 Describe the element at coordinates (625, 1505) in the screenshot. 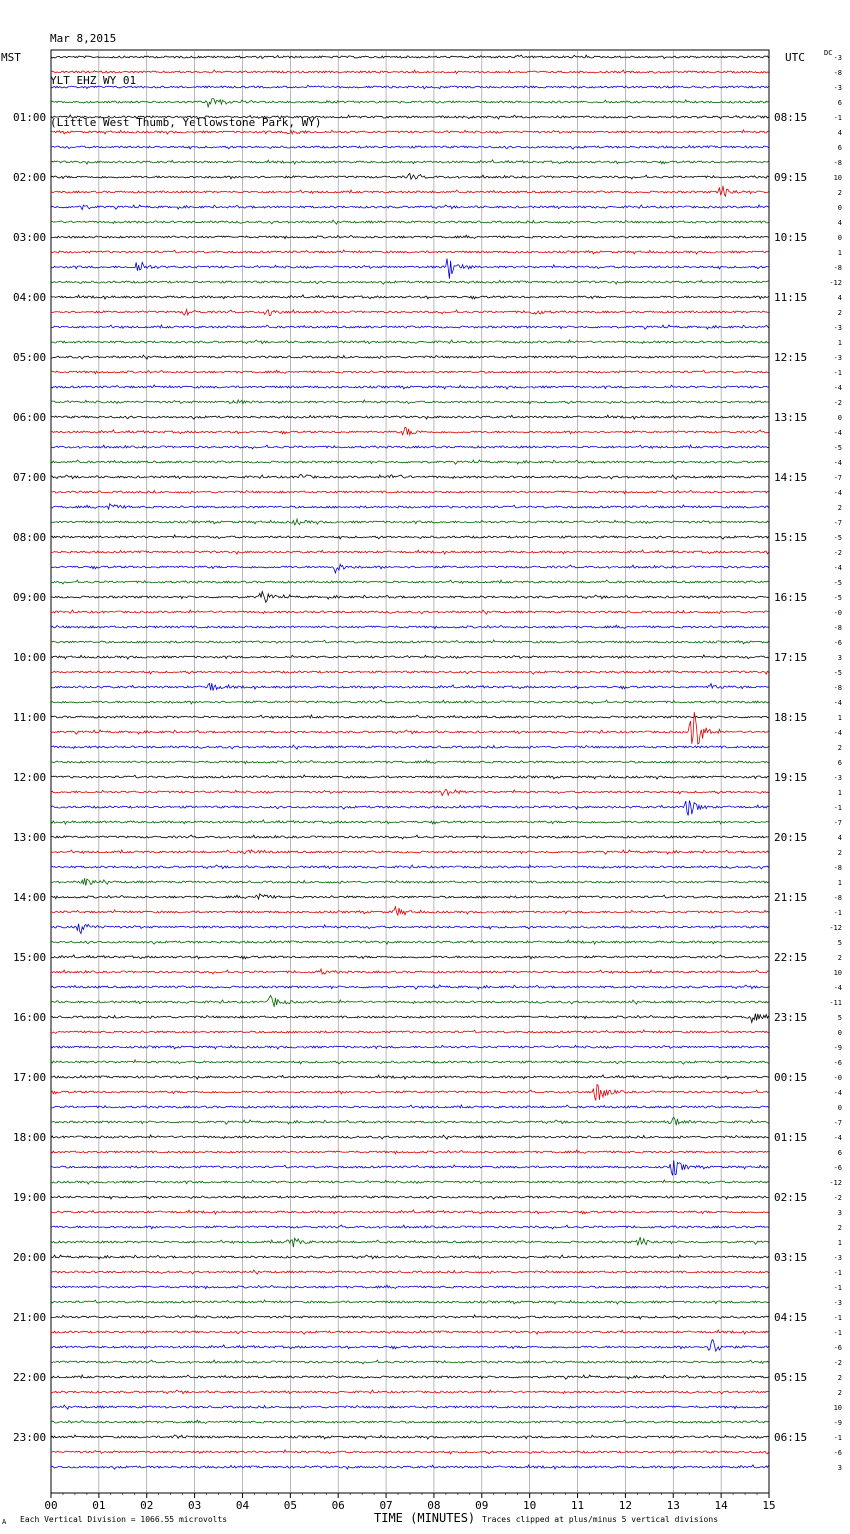

I see `x-tick-label: 12` at that location.